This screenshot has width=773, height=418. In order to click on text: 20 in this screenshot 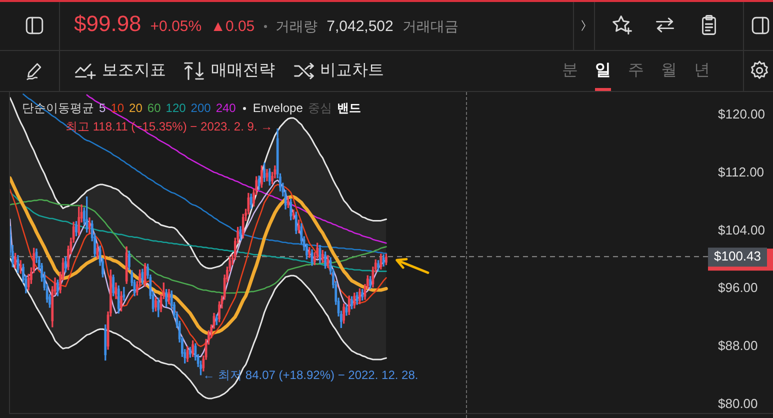, I will do `click(135, 108)`.